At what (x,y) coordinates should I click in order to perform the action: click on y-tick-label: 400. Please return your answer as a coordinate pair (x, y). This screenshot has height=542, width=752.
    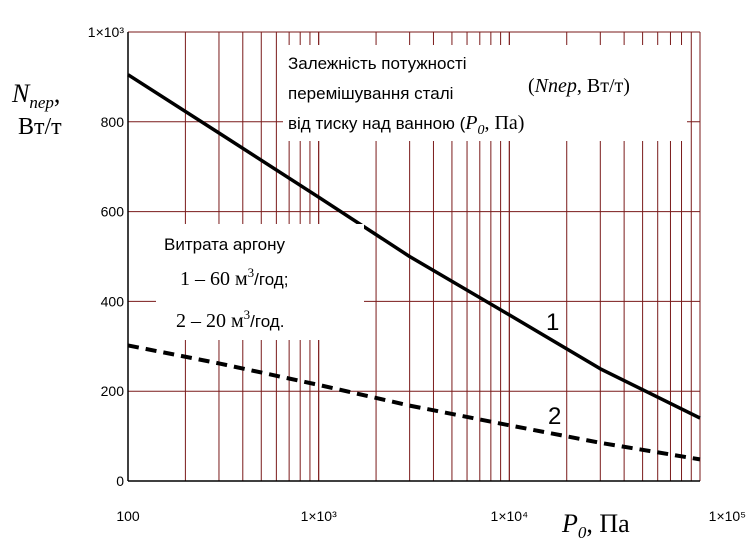
    Looking at the image, I should click on (113, 301).